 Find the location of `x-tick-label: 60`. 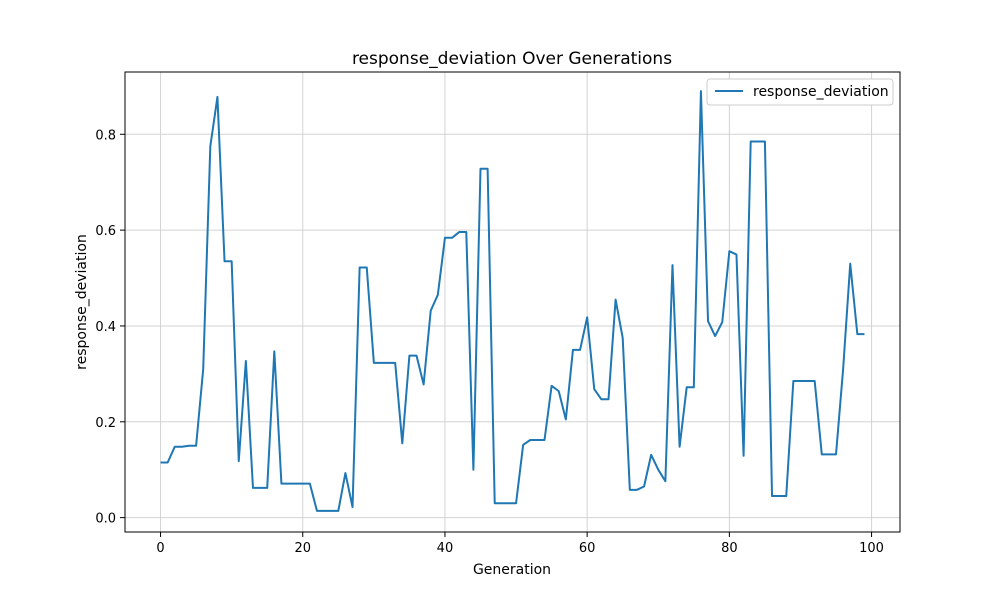

x-tick-label: 60 is located at coordinates (587, 548).